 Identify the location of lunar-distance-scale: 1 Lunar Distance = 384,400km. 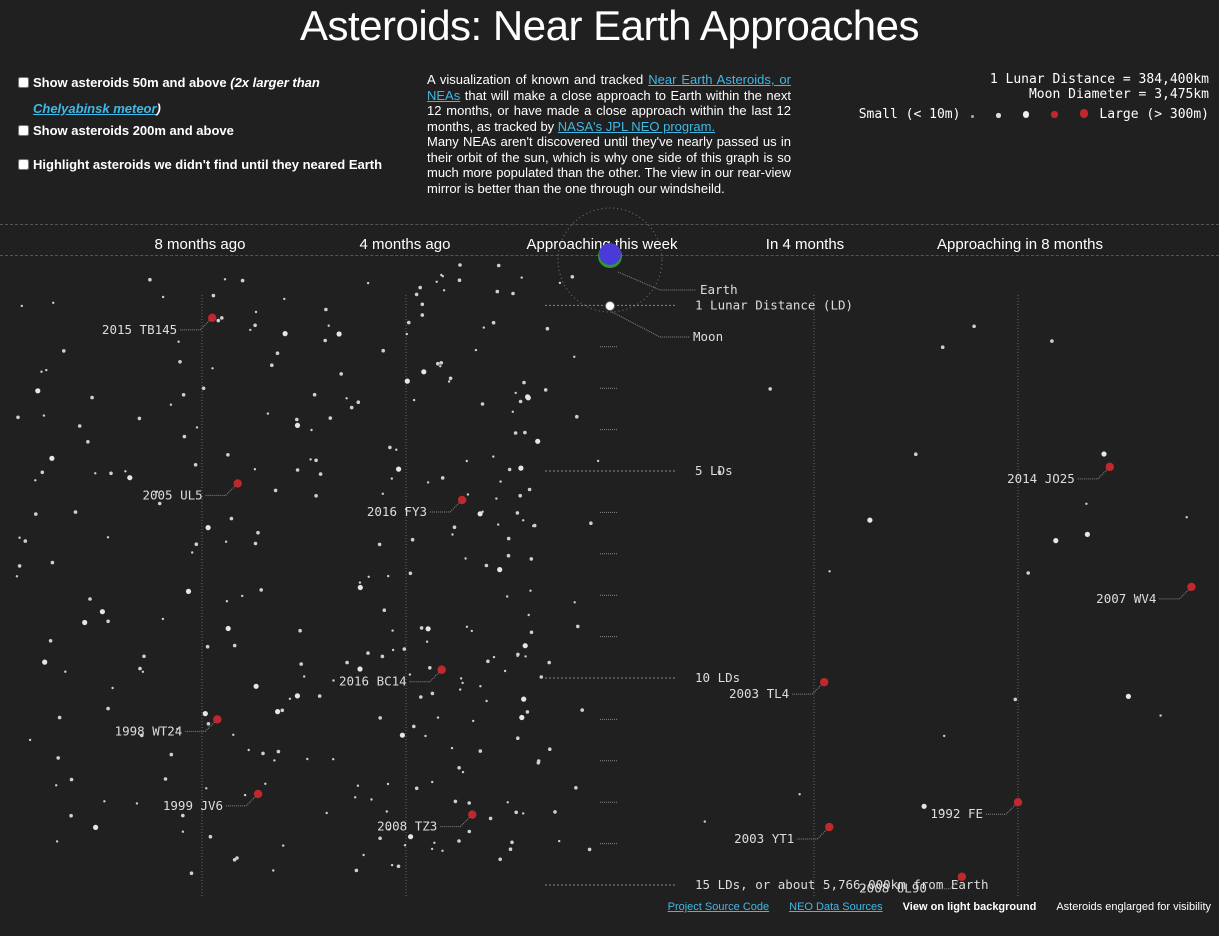
(1099, 79).